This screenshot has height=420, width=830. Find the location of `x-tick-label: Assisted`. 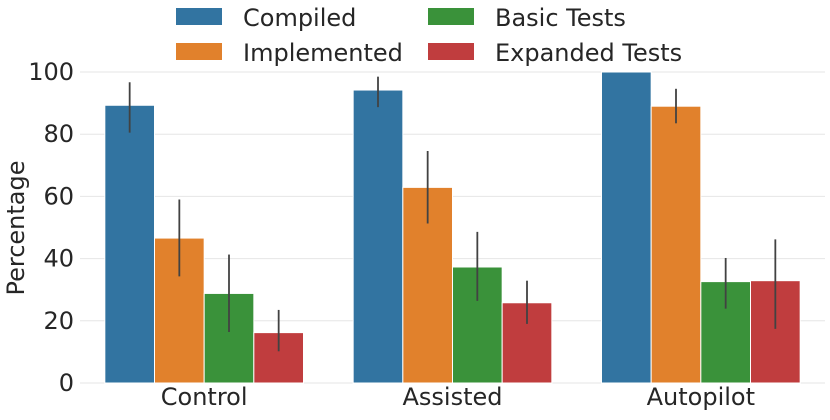

x-tick-label: Assisted is located at coordinates (452, 397).